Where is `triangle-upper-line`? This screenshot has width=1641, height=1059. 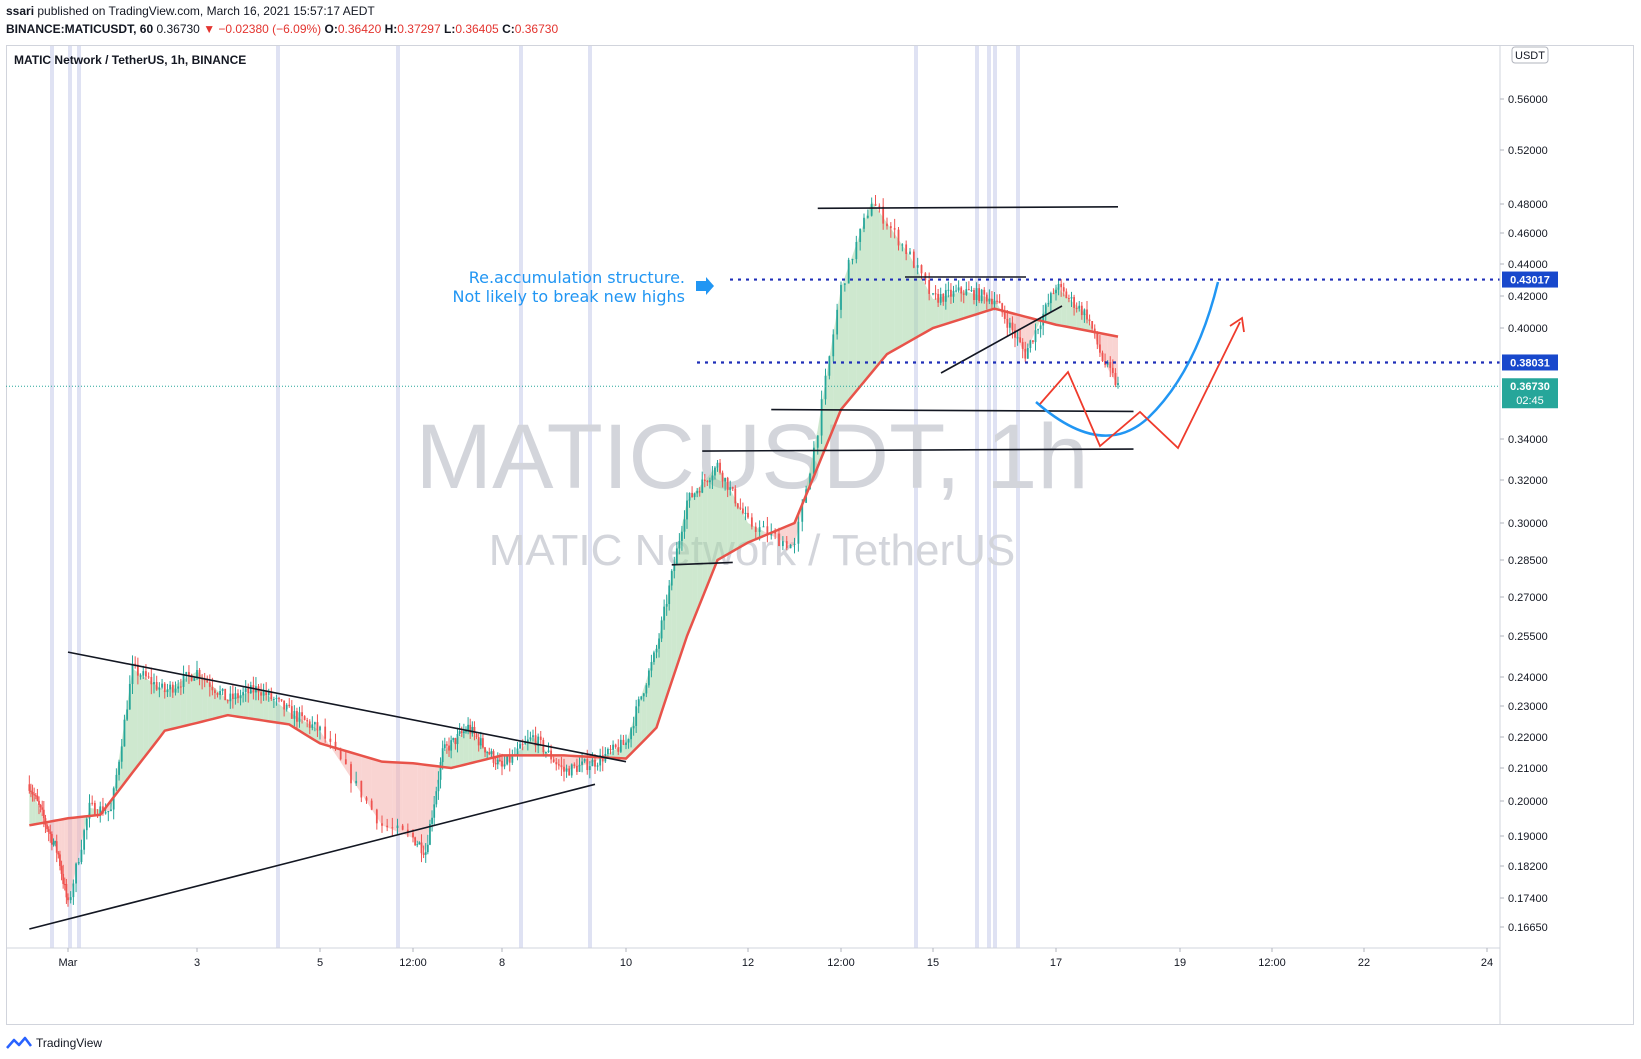
triangle-upper-line is located at coordinates (347, 707).